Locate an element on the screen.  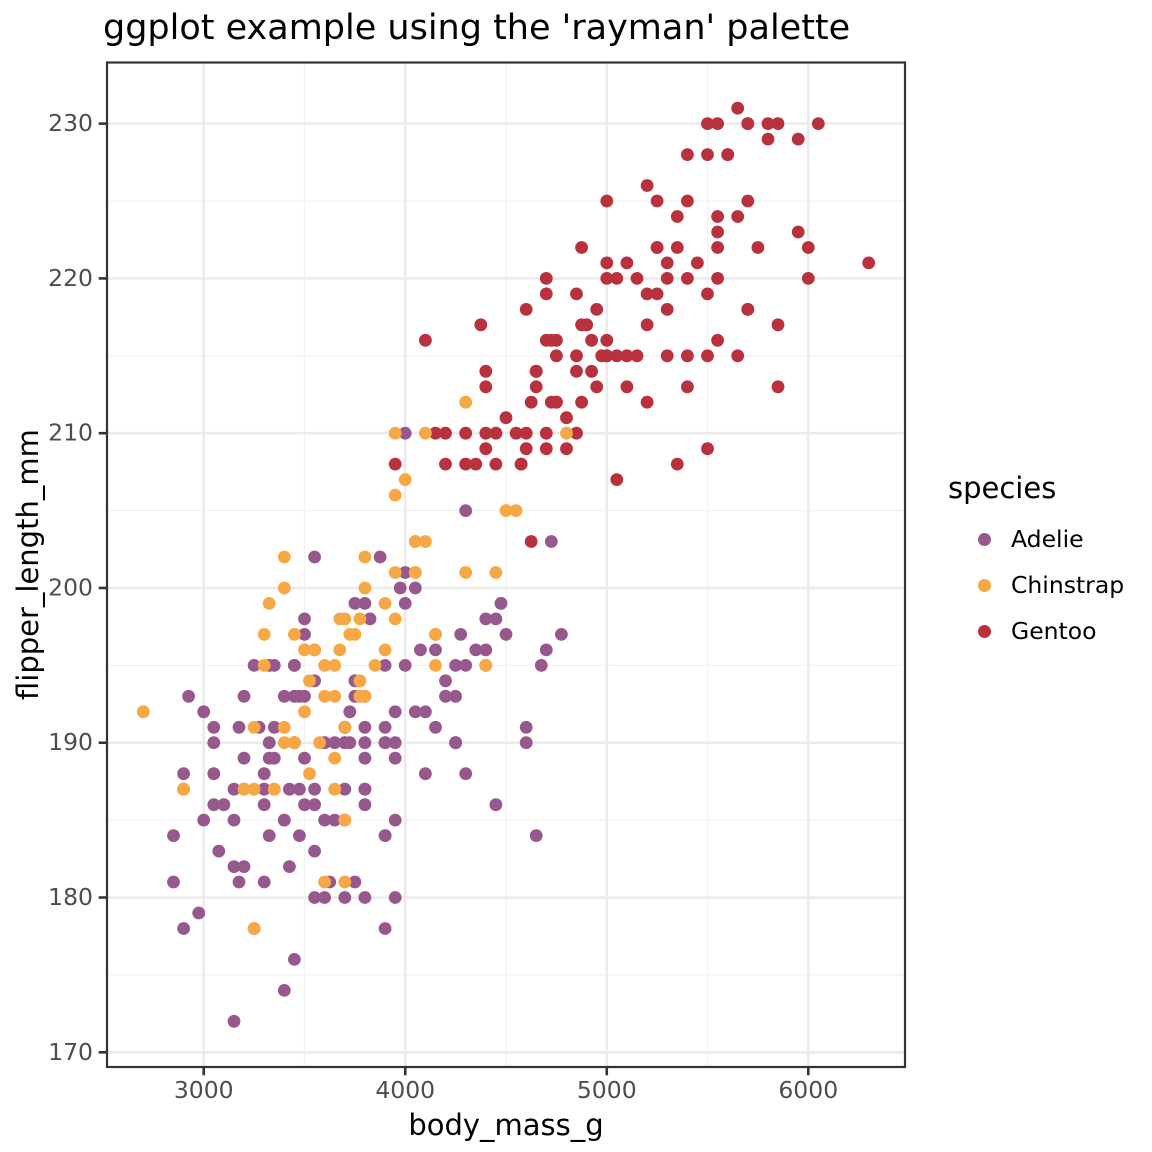
x-axis-title: body_mass_g is located at coordinates (506, 1125).